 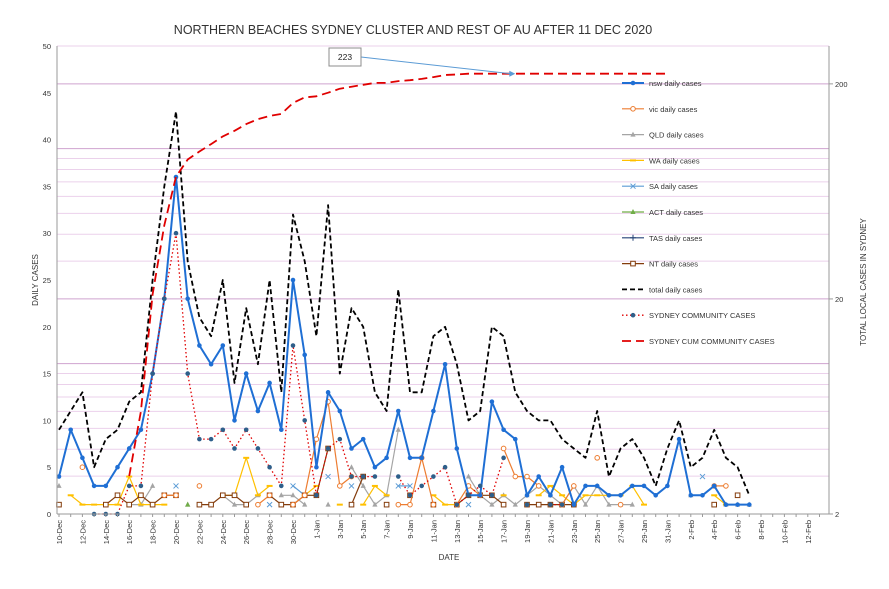 What do you see at coordinates (47, 327) in the screenshot?
I see `y-tick-label: 20` at bounding box center [47, 327].